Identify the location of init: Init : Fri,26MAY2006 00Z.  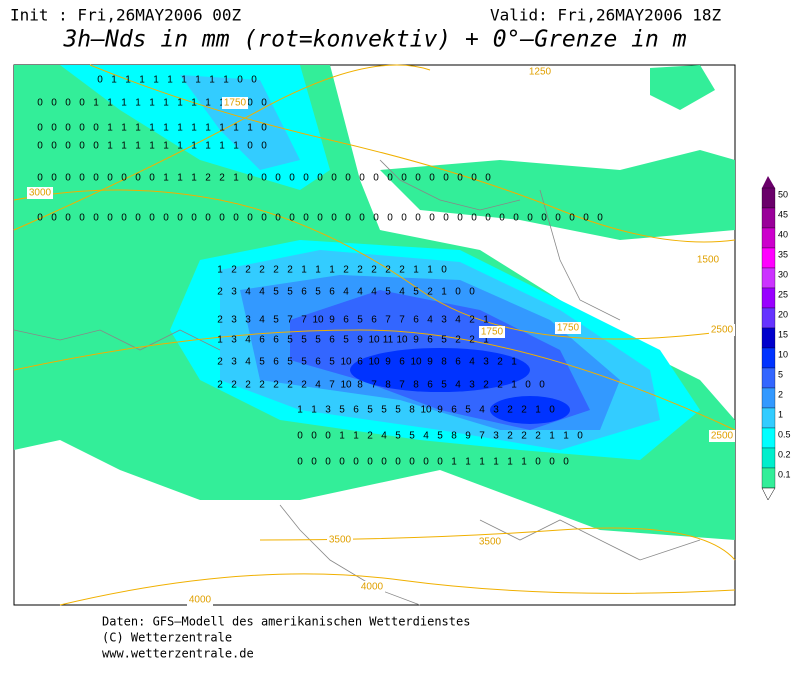
(126, 15).